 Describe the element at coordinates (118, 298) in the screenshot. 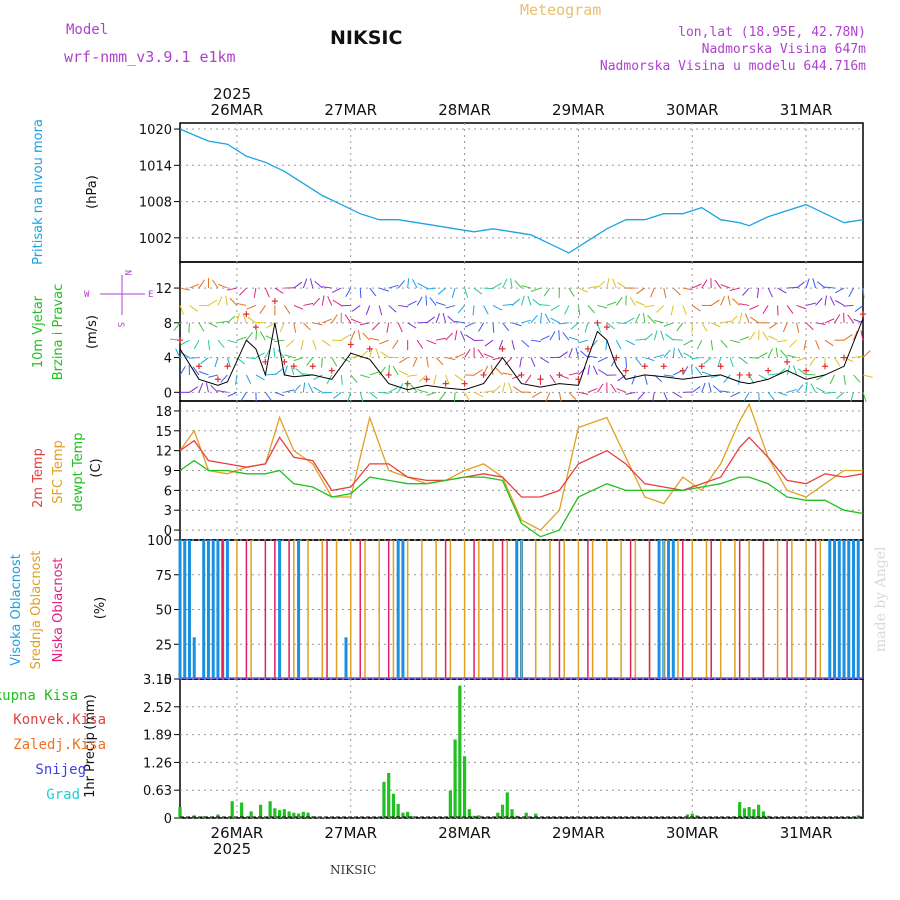

I see `wind-compass: N W E S` at that location.